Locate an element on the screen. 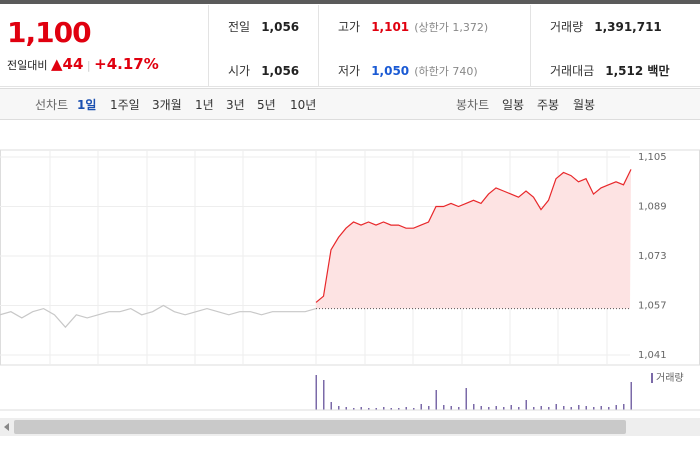 The height and width of the screenshot is (450, 700). stat-label: 거래량 is located at coordinates (567, 27).